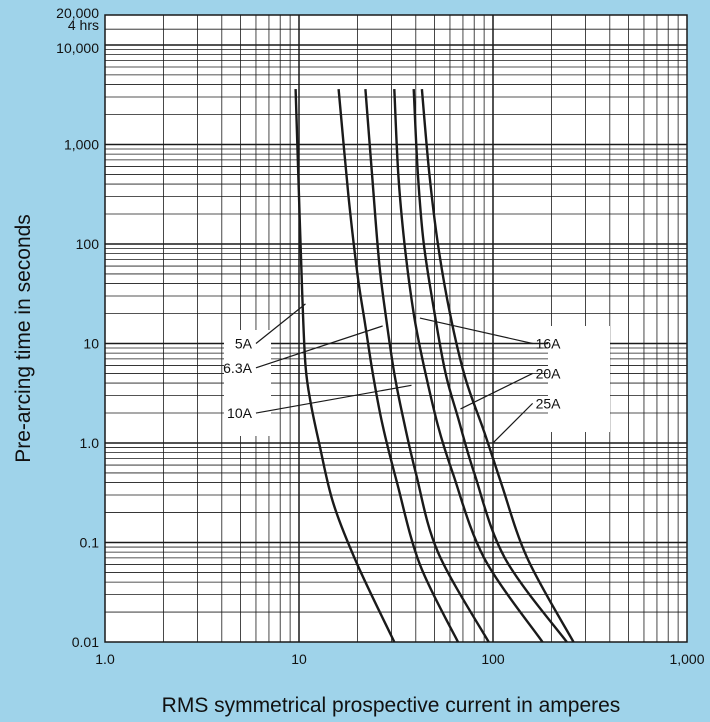  Describe the element at coordinates (319, 347) in the screenshot. I see `leader-6-3A` at that location.